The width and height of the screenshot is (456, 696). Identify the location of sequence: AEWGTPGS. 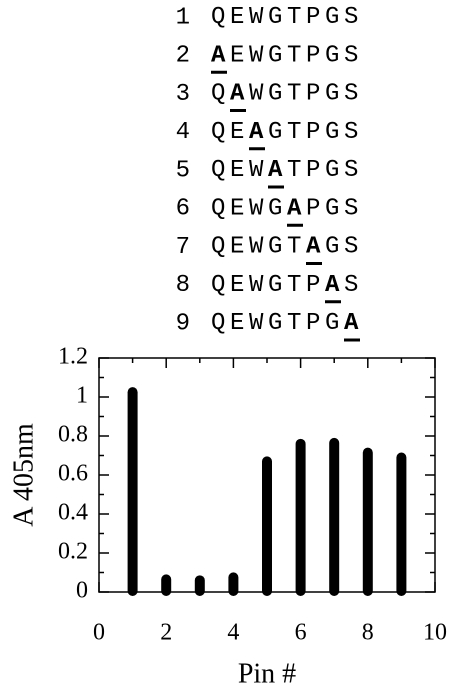
(287, 56).